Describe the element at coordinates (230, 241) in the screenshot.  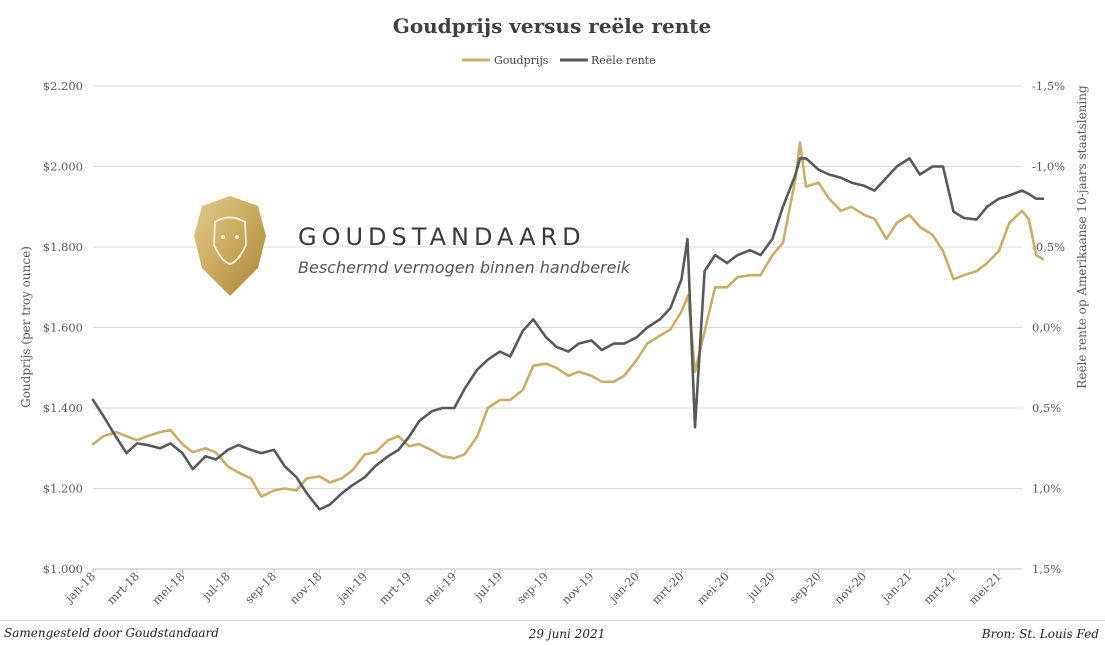
I see `lion-face-icon` at that location.